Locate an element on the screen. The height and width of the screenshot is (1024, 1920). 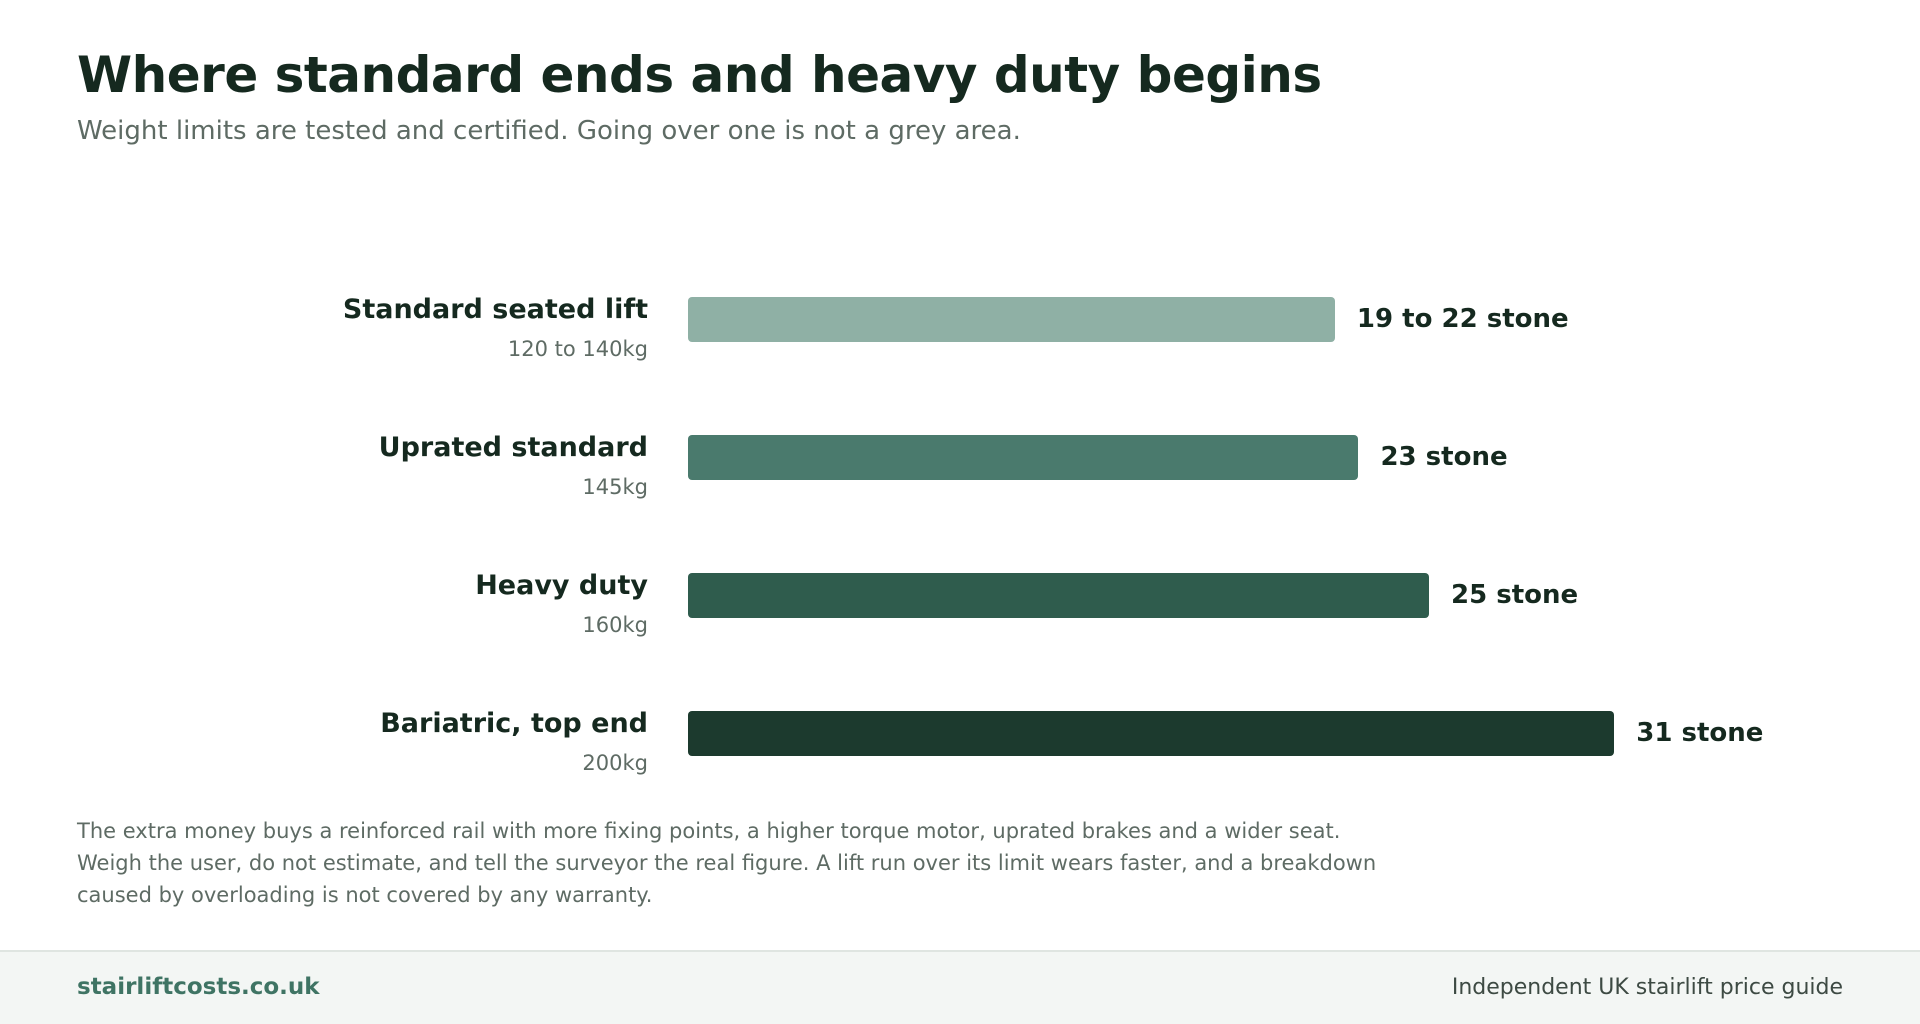
category-sub-label: 145kg is located at coordinates (615, 487).